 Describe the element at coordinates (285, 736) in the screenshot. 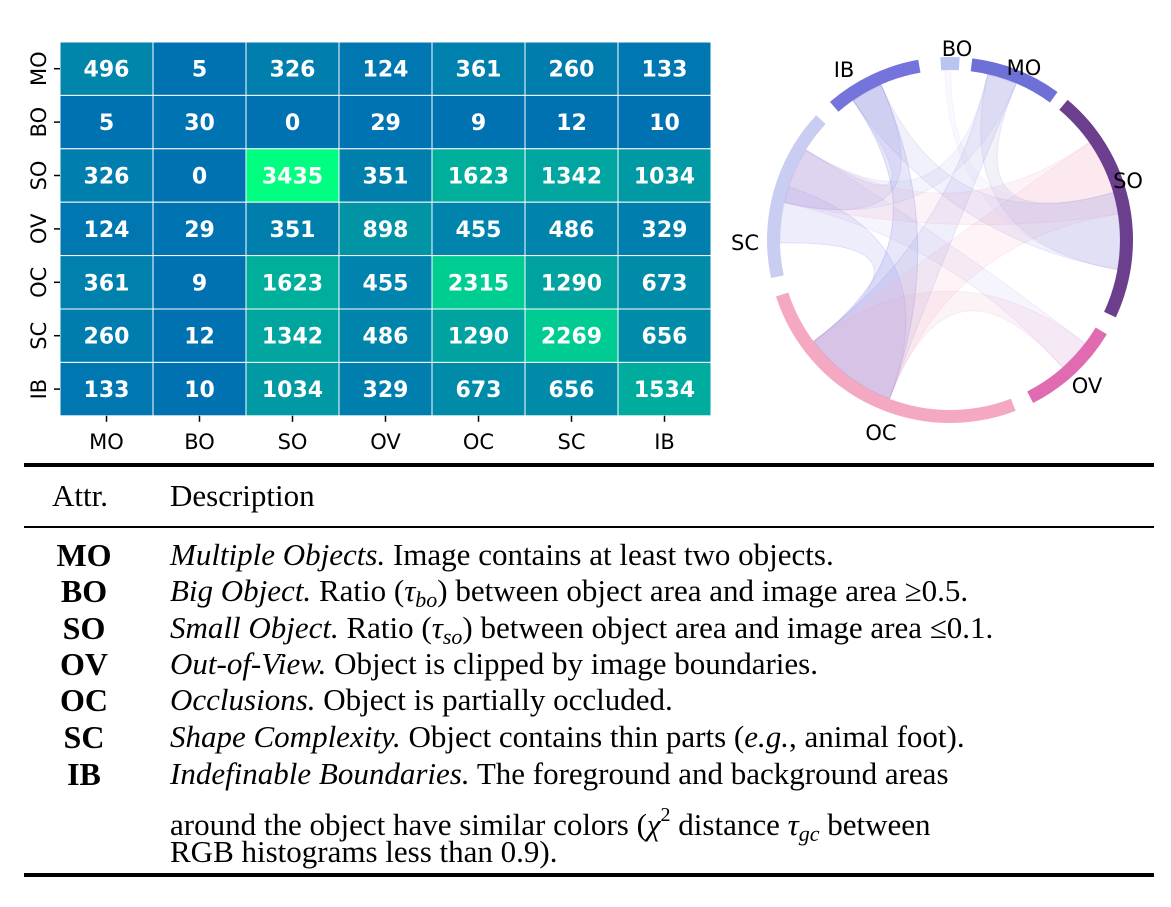

I see `attr-name-sc: Shape Complexity.` at that location.